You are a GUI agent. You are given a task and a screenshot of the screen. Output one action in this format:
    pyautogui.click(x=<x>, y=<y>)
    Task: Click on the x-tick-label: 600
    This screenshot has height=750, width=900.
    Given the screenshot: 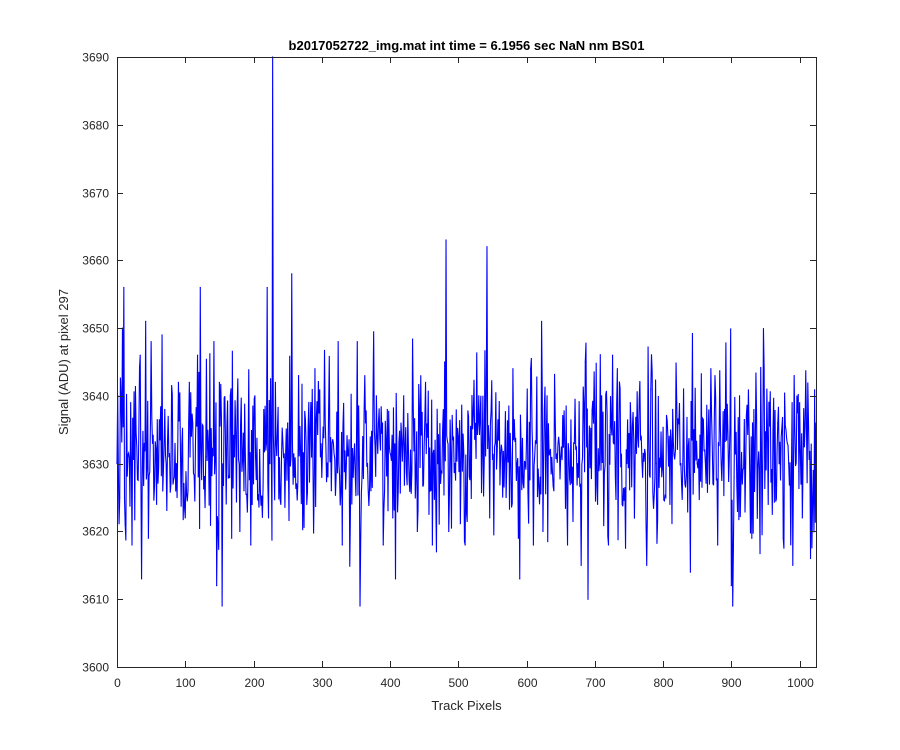 What is the action you would take?
    pyautogui.click(x=527, y=683)
    